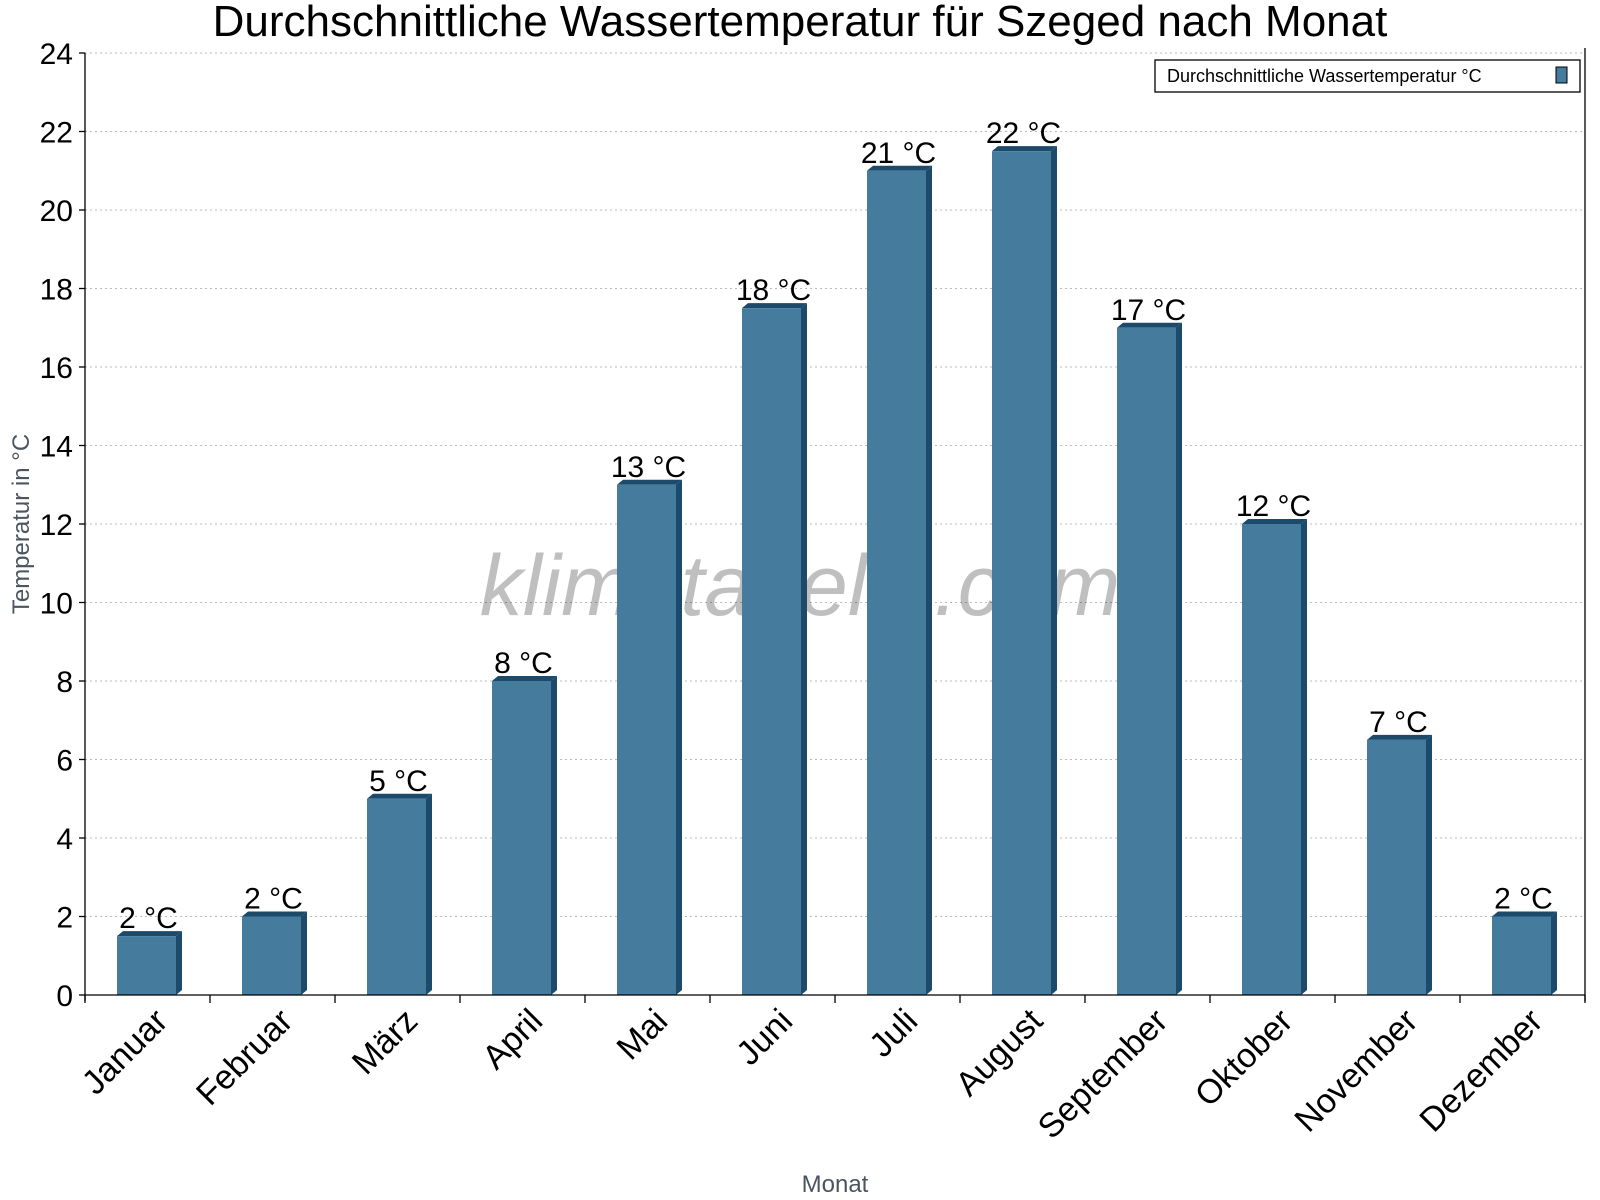 This screenshot has height=1200, width=1600. I want to click on y-tick-label: 20, so click(56, 211).